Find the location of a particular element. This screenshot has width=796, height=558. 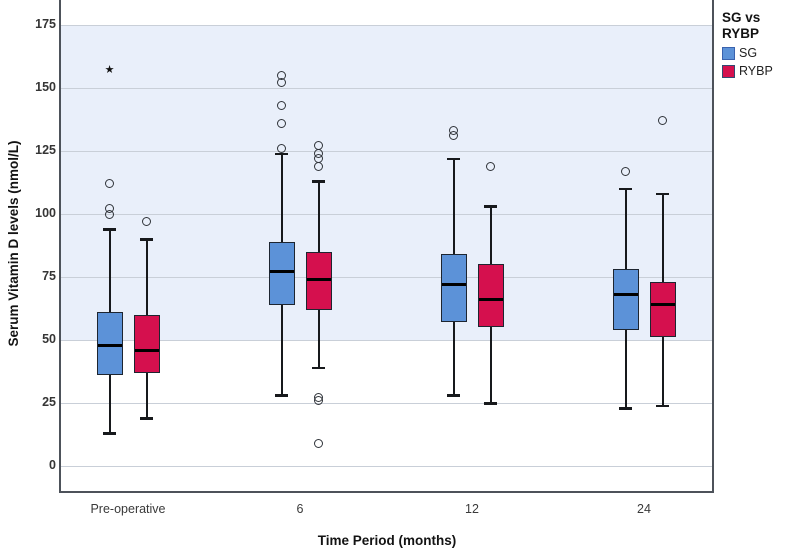

whisker-cap-high-RYBP-pre-operative is located at coordinates (146, 239).